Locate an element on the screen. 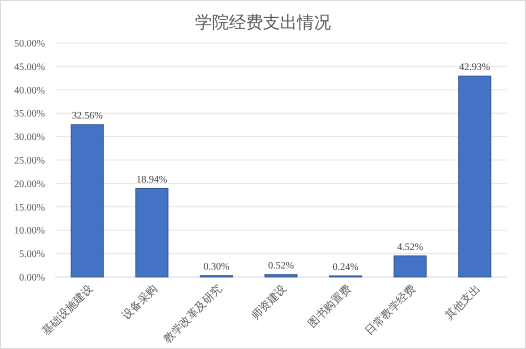 The height and width of the screenshot is (349, 526). y-tick-label: 5.00% is located at coordinates (32, 254).